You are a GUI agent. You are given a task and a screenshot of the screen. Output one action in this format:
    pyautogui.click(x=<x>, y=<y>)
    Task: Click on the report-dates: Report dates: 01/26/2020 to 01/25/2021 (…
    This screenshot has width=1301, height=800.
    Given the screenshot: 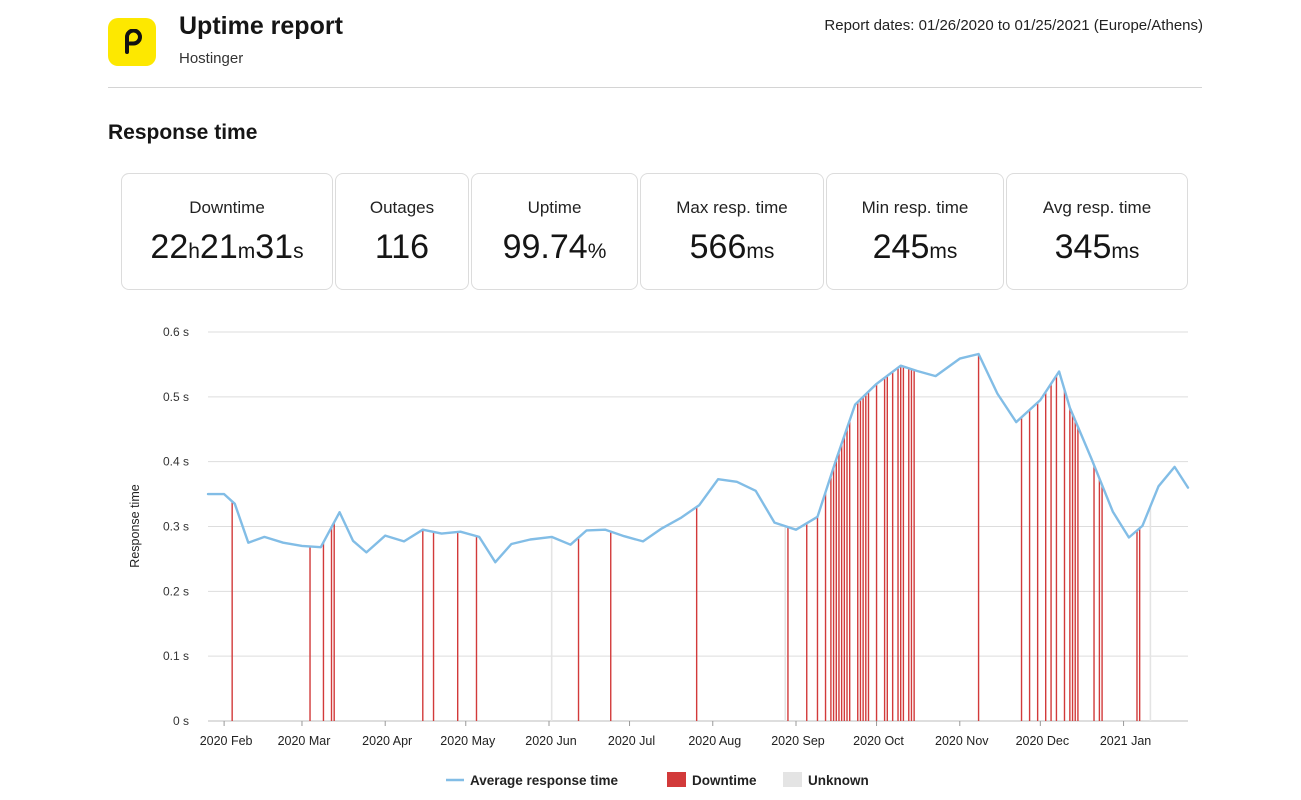 What is the action you would take?
    pyautogui.click(x=1013, y=25)
    